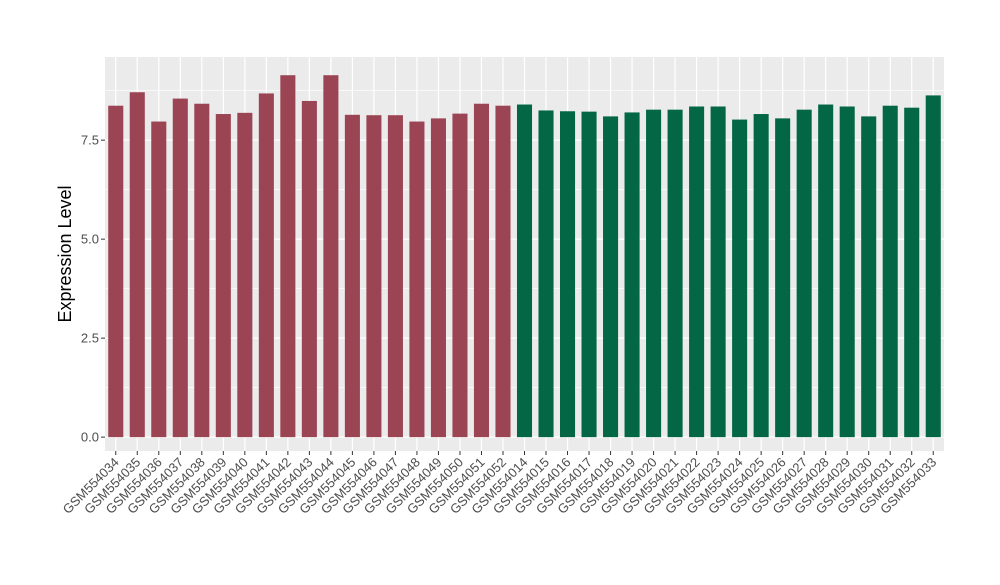 This screenshot has width=1000, height=585. Describe the element at coordinates (567, 274) in the screenshot. I see `bar-GSM554016` at that location.